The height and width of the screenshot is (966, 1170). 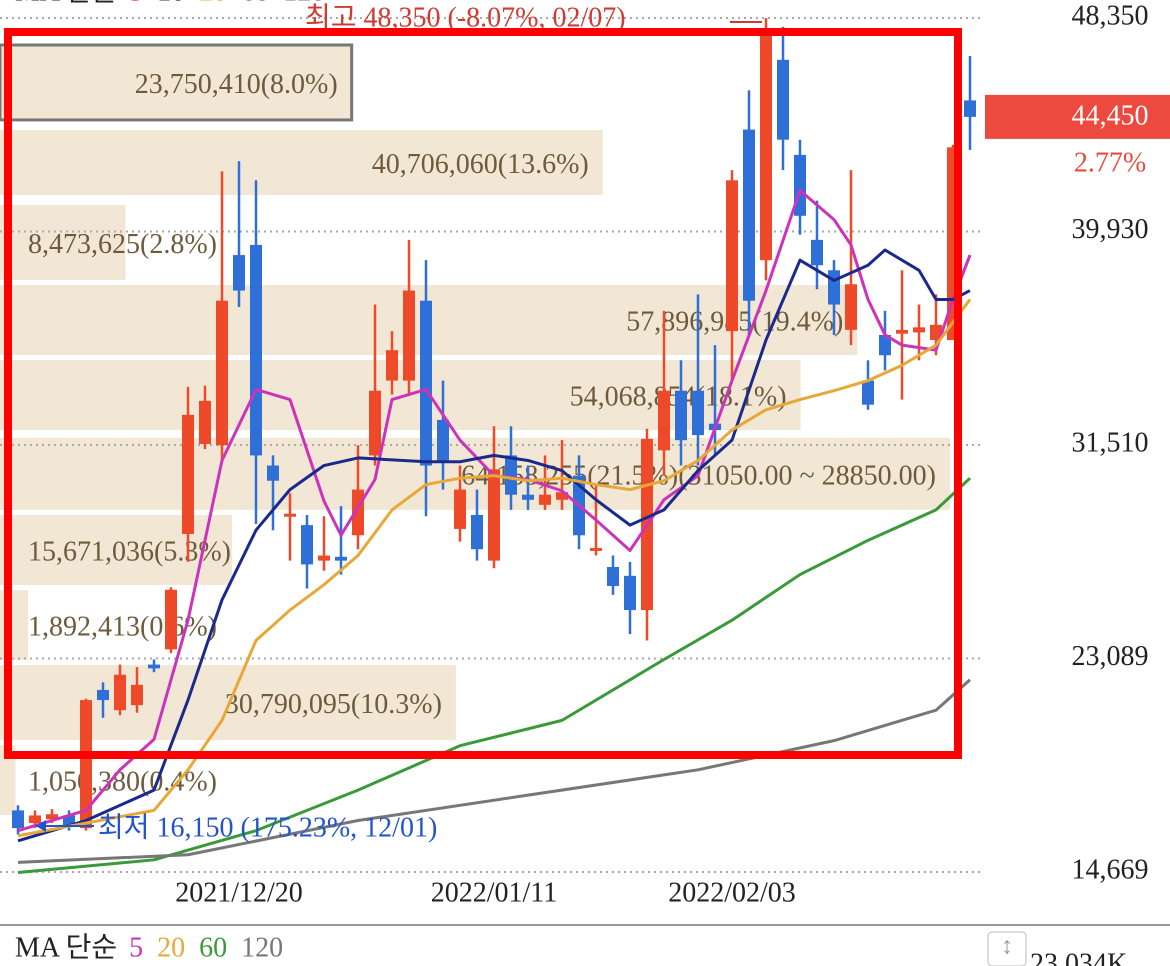 What do you see at coordinates (1110, 656) in the screenshot?
I see `y-tick-label: 23,089` at bounding box center [1110, 656].